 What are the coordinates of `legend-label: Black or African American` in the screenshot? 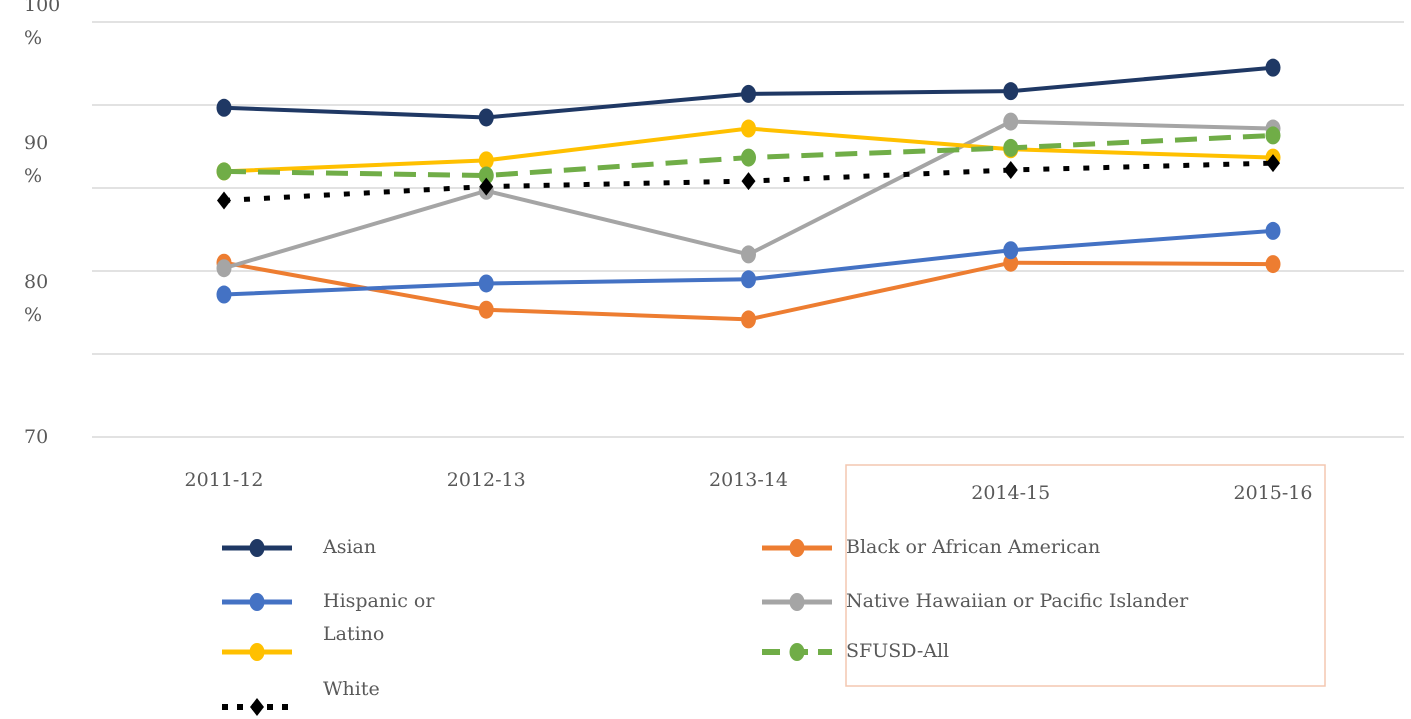 It's located at (973, 547).